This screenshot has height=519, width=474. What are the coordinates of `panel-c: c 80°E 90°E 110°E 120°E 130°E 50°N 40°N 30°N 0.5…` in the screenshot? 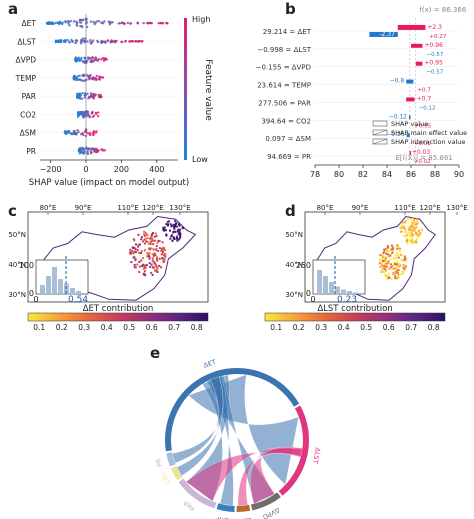 It's located at (118, 270).